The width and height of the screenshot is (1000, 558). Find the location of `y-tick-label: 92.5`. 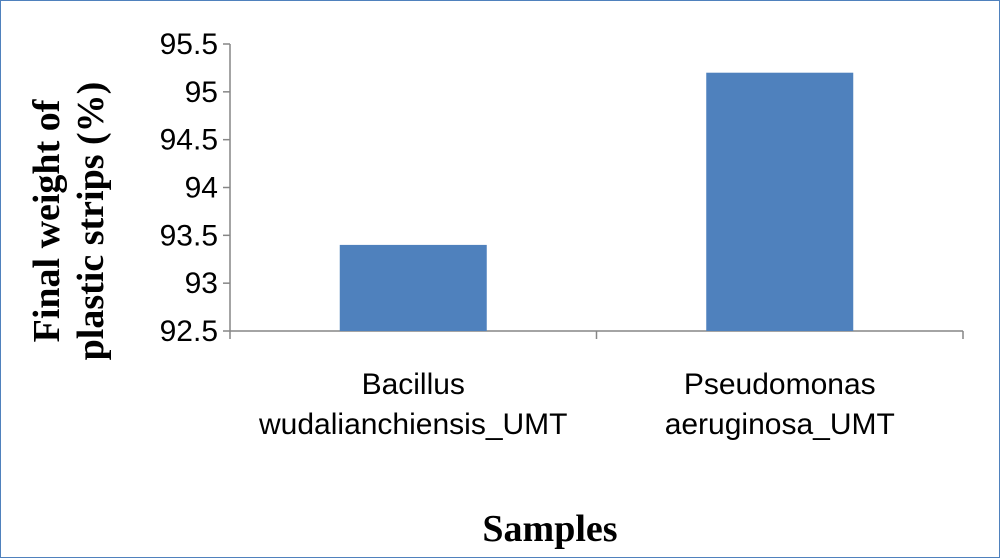

y-tick-label: 92.5 is located at coordinates (189, 331).